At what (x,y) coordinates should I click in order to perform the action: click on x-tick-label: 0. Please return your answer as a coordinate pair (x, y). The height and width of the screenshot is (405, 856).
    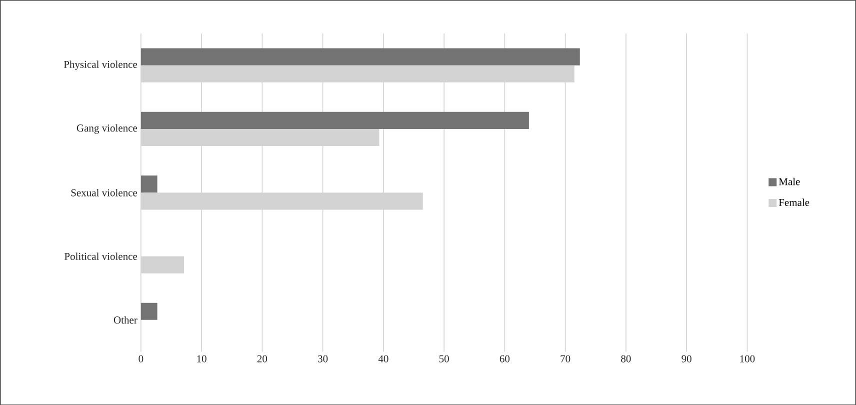
    Looking at the image, I should click on (141, 358).